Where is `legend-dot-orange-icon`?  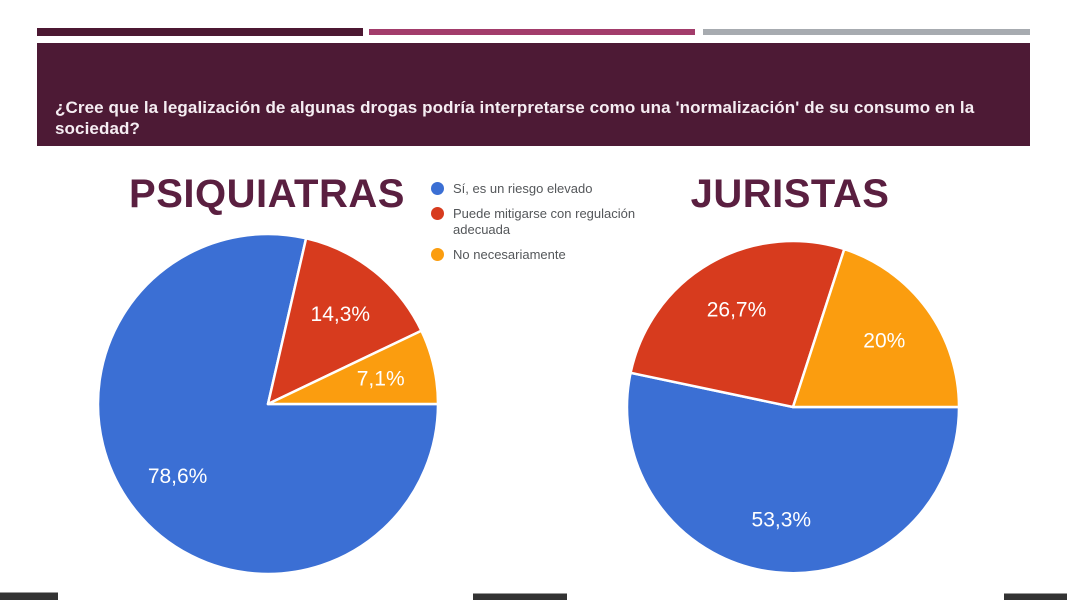
legend-dot-orange-icon is located at coordinates (437, 254).